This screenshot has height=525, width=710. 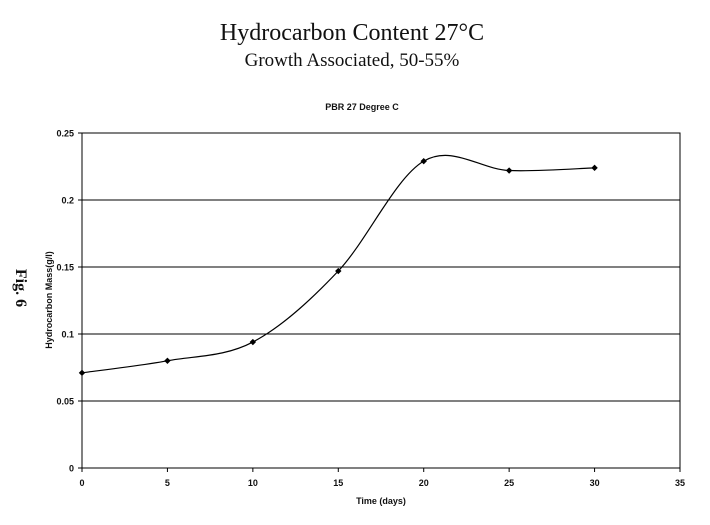 I want to click on x-tick-label-7: 35, so click(x=680, y=483).